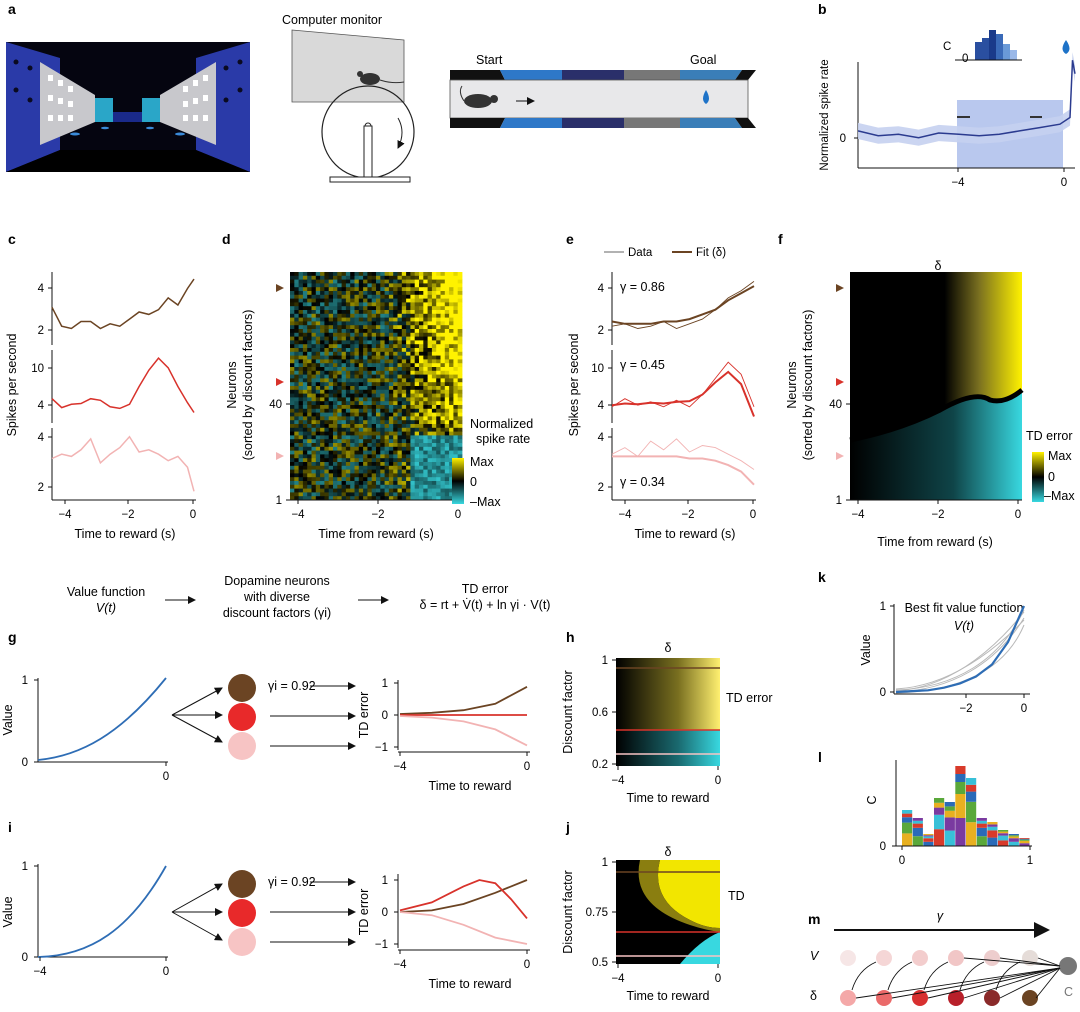 This screenshot has width=1080, height=1012. I want to click on panel-h-cbar-title: TD error, so click(749, 698).